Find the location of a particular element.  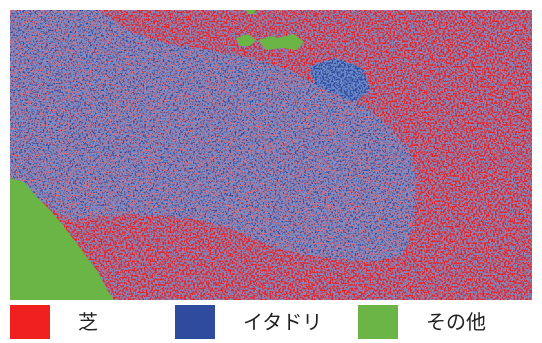

legend-label-other: その他 is located at coordinates (456, 322).